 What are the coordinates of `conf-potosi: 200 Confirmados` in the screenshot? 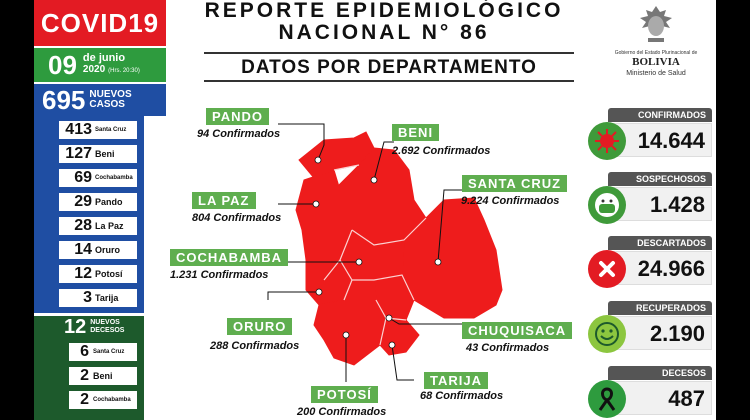 It's located at (342, 412).